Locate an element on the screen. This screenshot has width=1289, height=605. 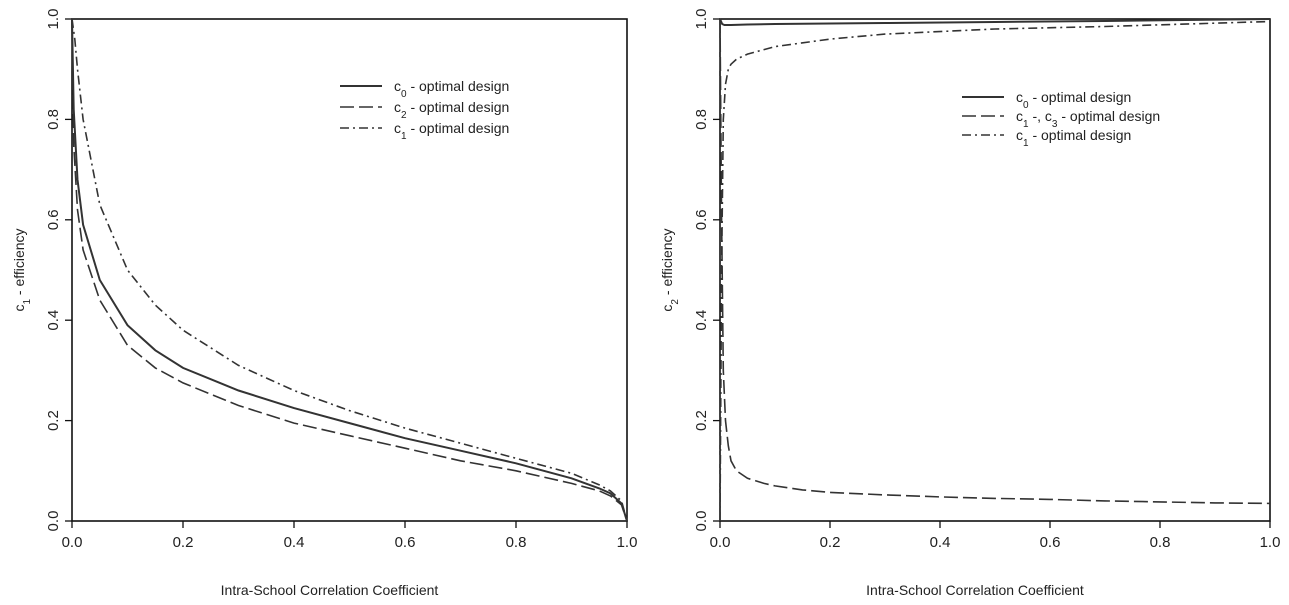
legend-label: c1 -, c3 - optimal design is located at coordinates (1088, 119).